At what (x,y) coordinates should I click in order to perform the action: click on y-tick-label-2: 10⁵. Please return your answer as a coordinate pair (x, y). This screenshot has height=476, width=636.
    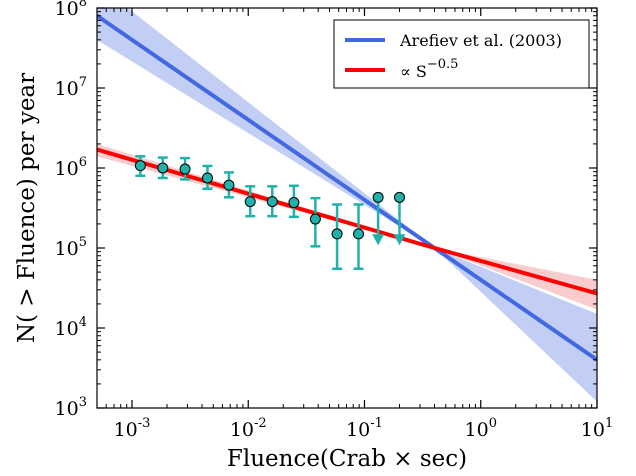
    Looking at the image, I should click on (71, 247).